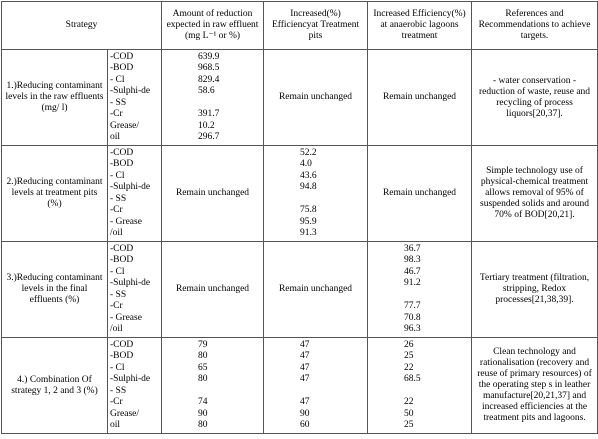  Describe the element at coordinates (203, 367) in the screenshot. I see `value: 65` at that location.